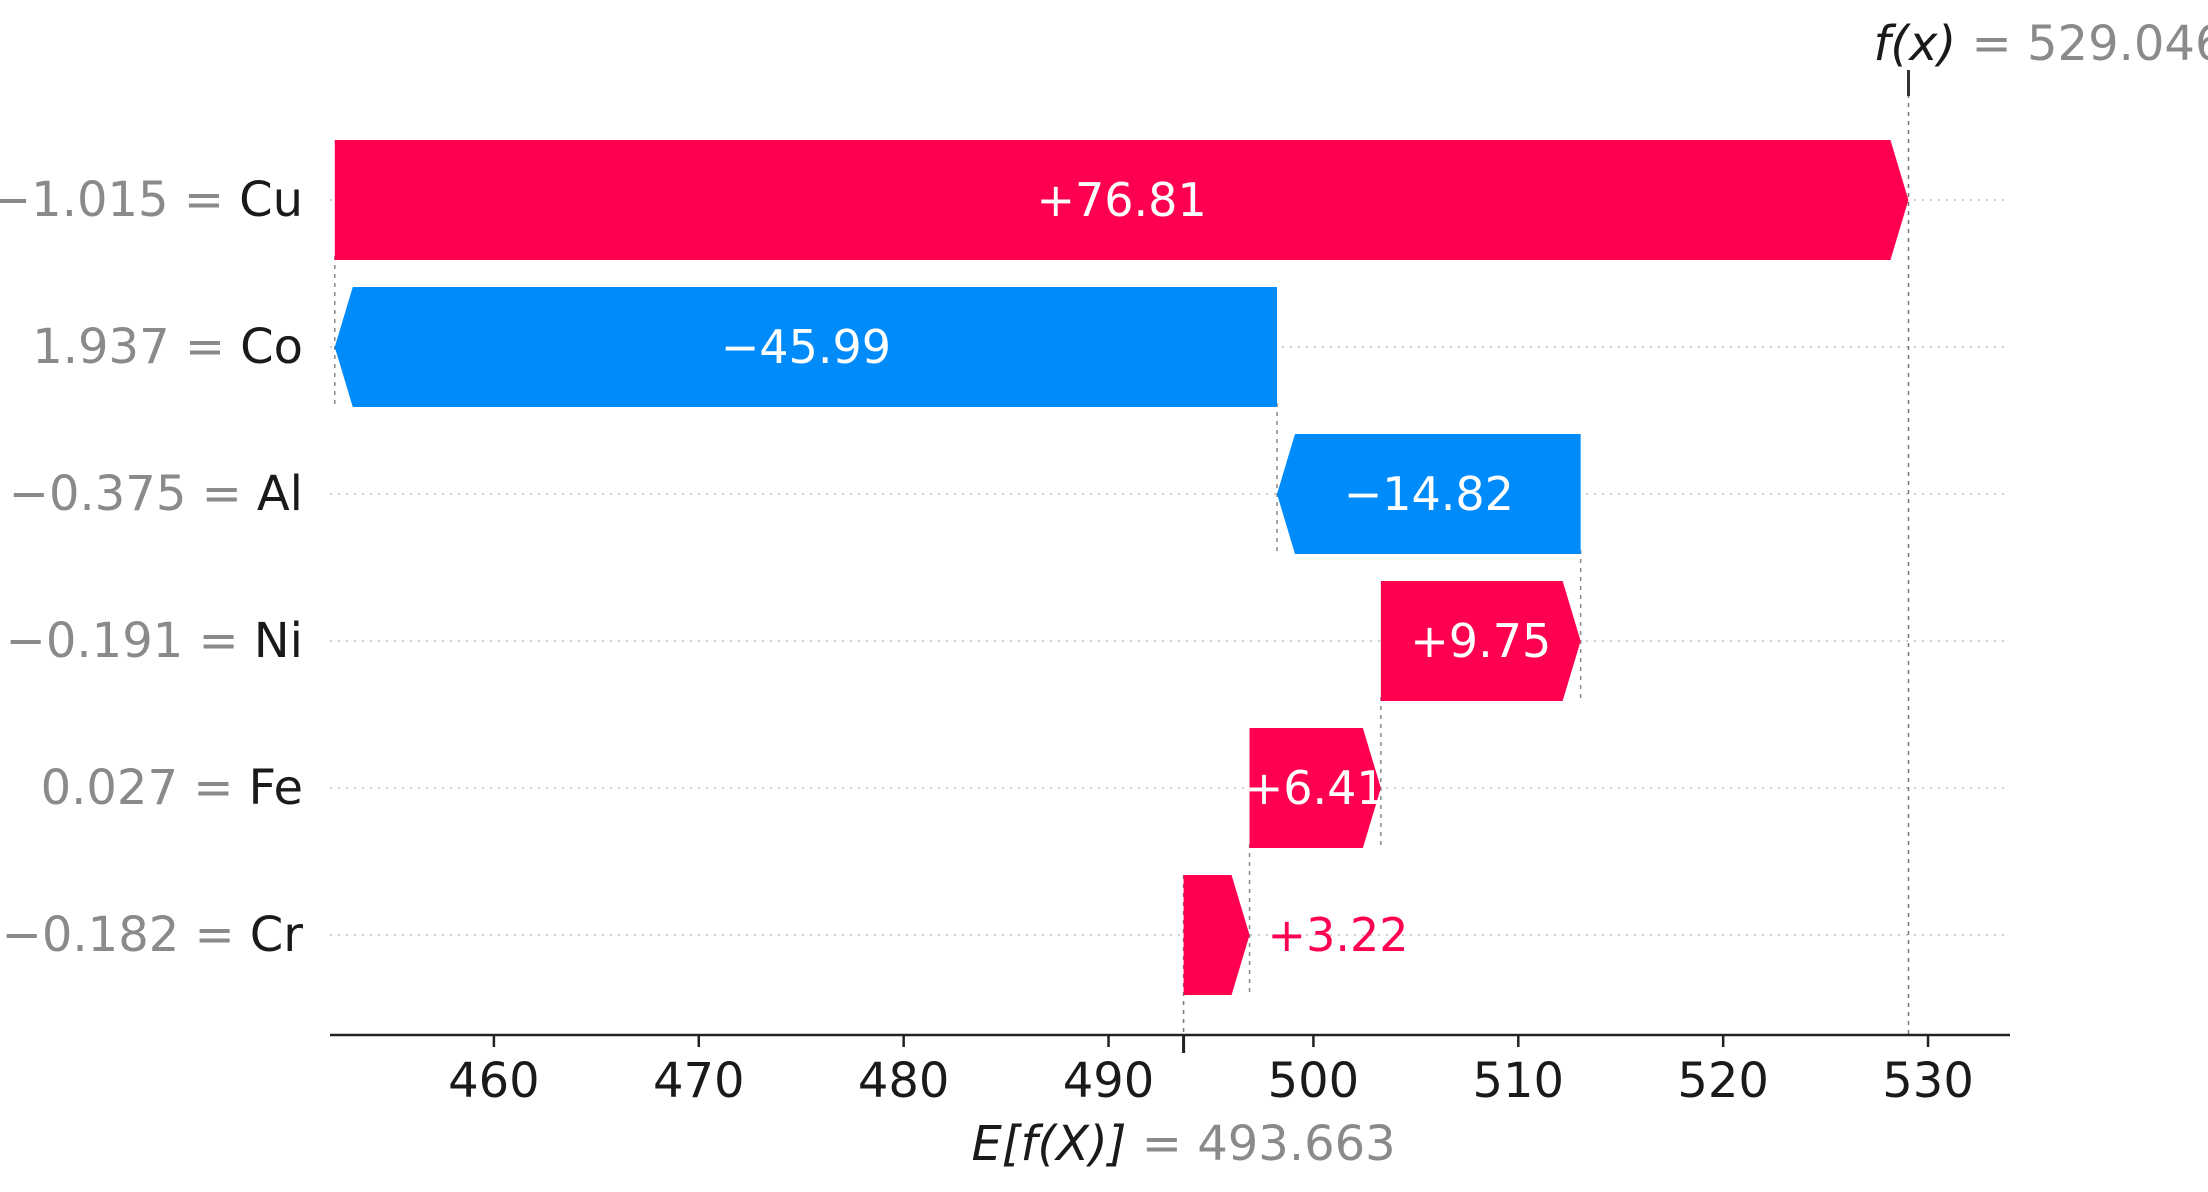 The height and width of the screenshot is (1192, 2208). What do you see at coordinates (1338, 935) in the screenshot?
I see `bar-label-cr: +3.22` at bounding box center [1338, 935].